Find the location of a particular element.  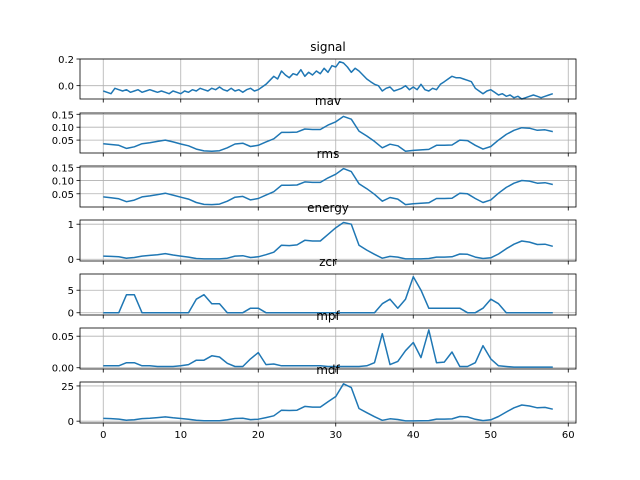

subplot-title: energy is located at coordinates (328, 208).